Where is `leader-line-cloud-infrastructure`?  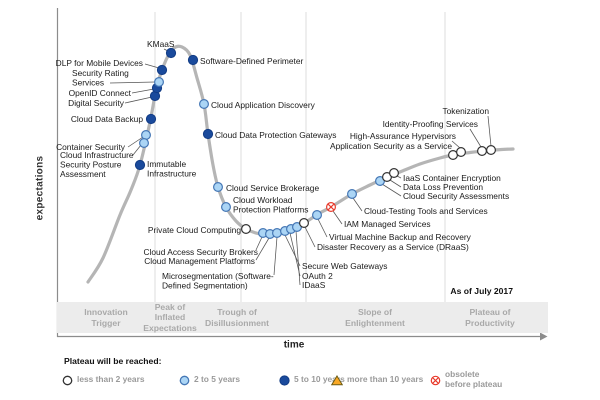
leader-line-cloud-infrastructure is located at coordinates (137, 150).